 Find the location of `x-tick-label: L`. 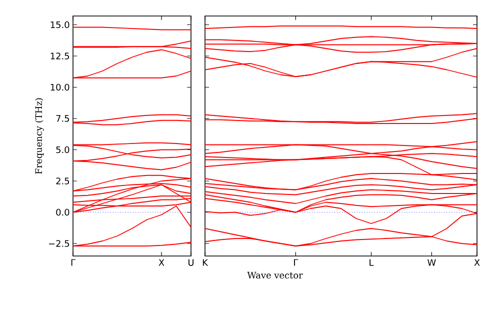

x-tick-label: L is located at coordinates (372, 262).